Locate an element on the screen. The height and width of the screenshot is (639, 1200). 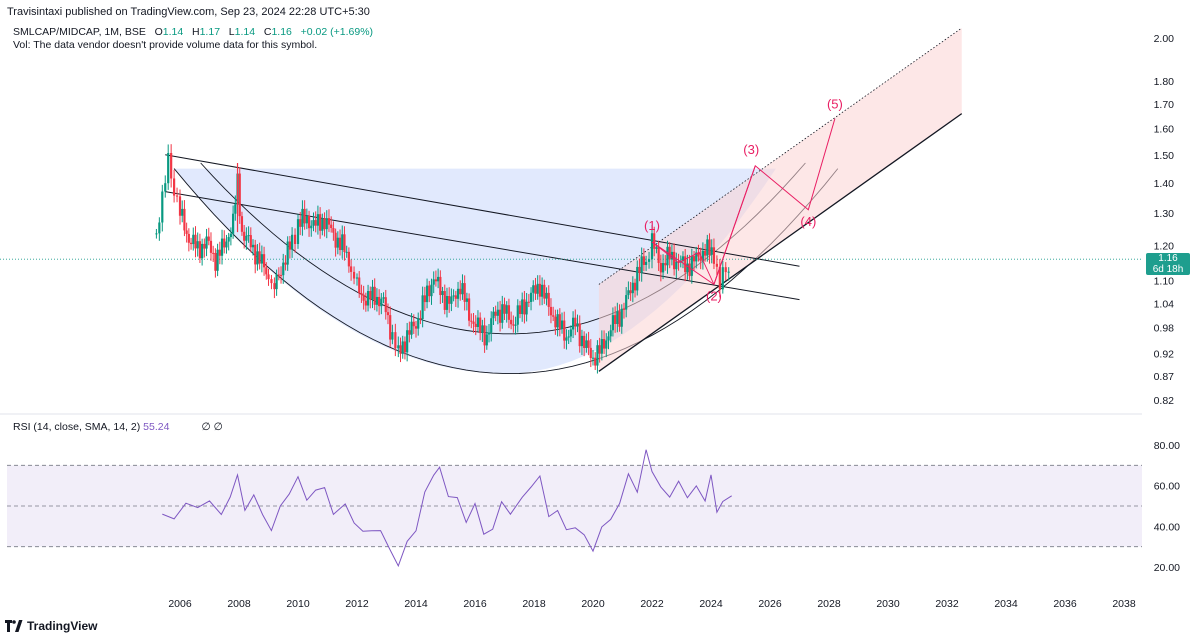
time-tick-label: 2026 is located at coordinates (770, 604).